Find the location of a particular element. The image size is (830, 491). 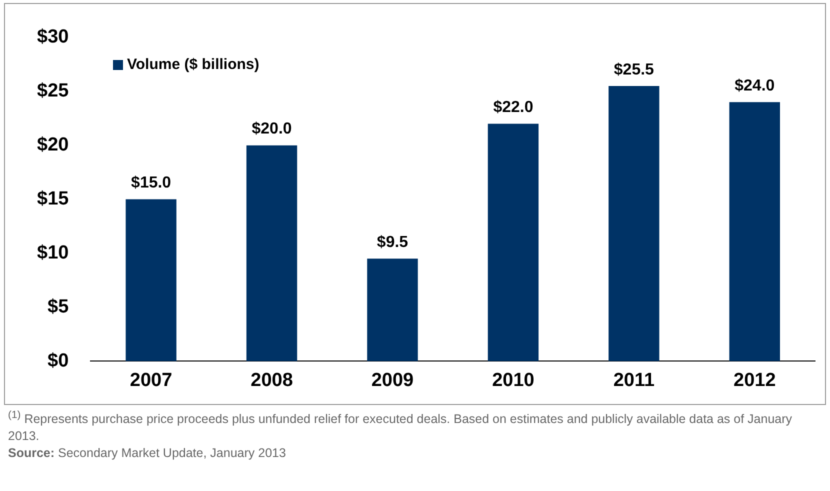

x-tick-label: 2007 is located at coordinates (151, 380).